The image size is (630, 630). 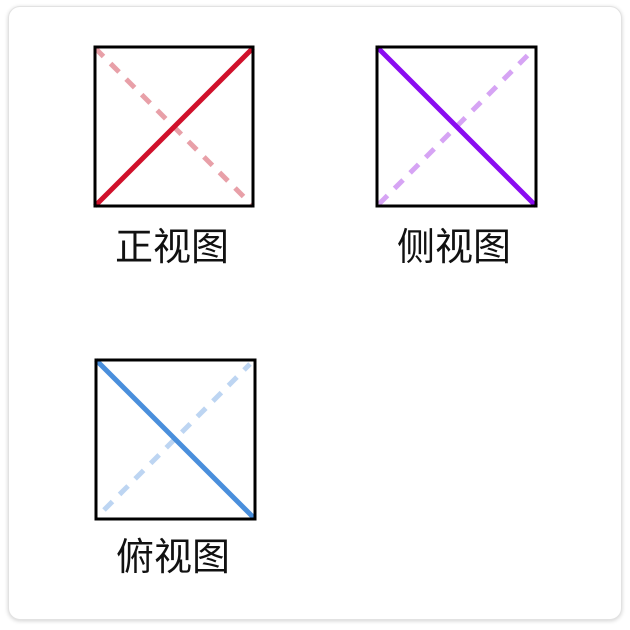 I want to click on top-view-figure, so click(x=175, y=439).